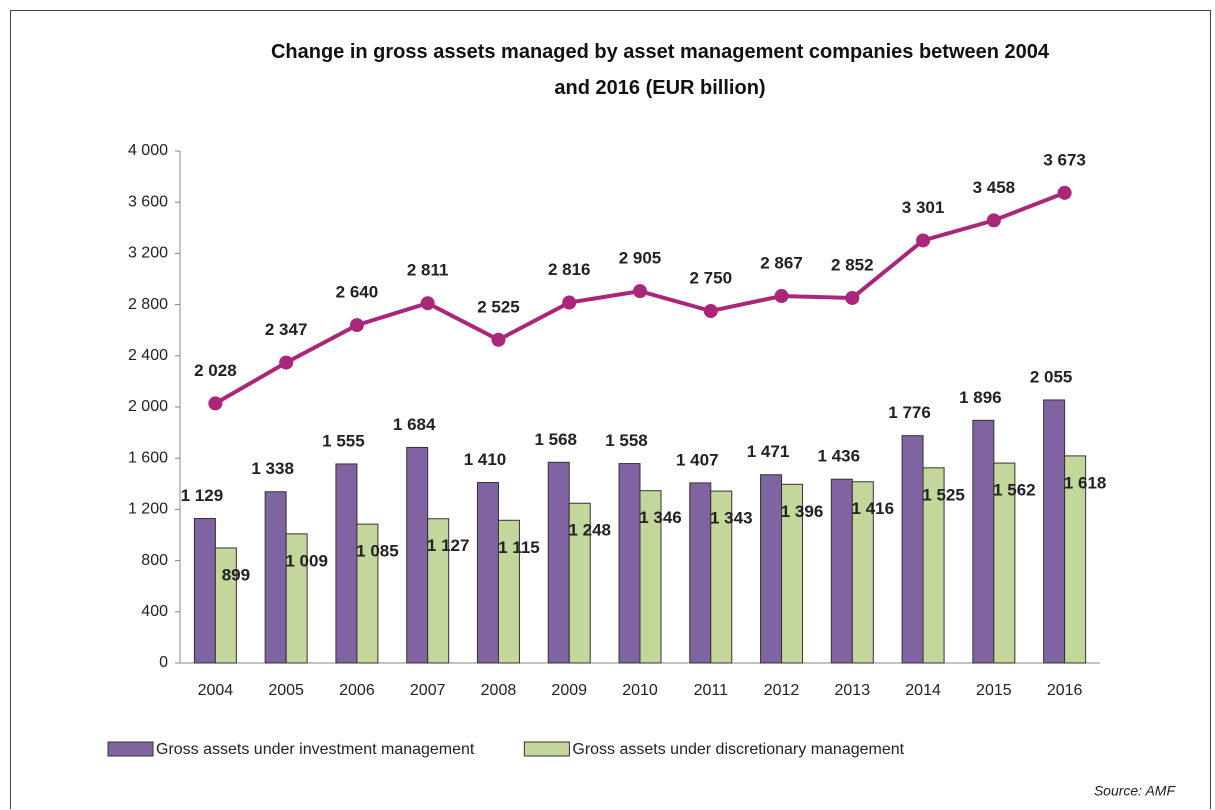  I want to click on y-tick-label: 400, so click(154, 611).